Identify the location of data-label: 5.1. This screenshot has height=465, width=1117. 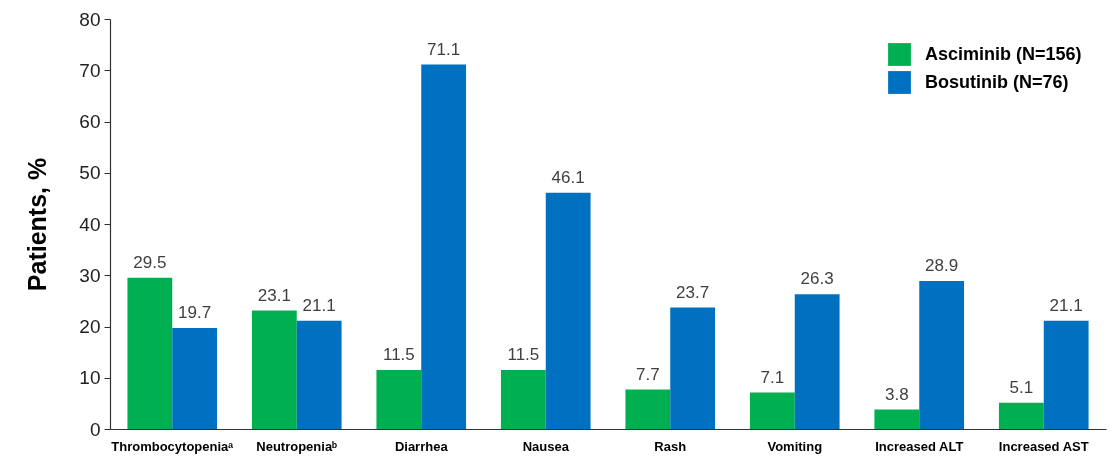
(1021, 387).